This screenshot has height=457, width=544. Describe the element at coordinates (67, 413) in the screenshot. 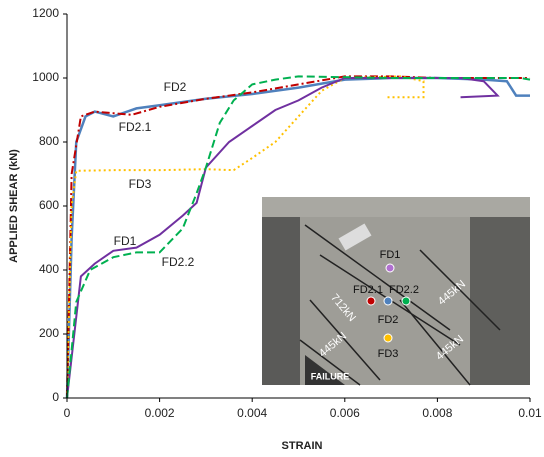

I see `x-tick-label: 0` at that location.